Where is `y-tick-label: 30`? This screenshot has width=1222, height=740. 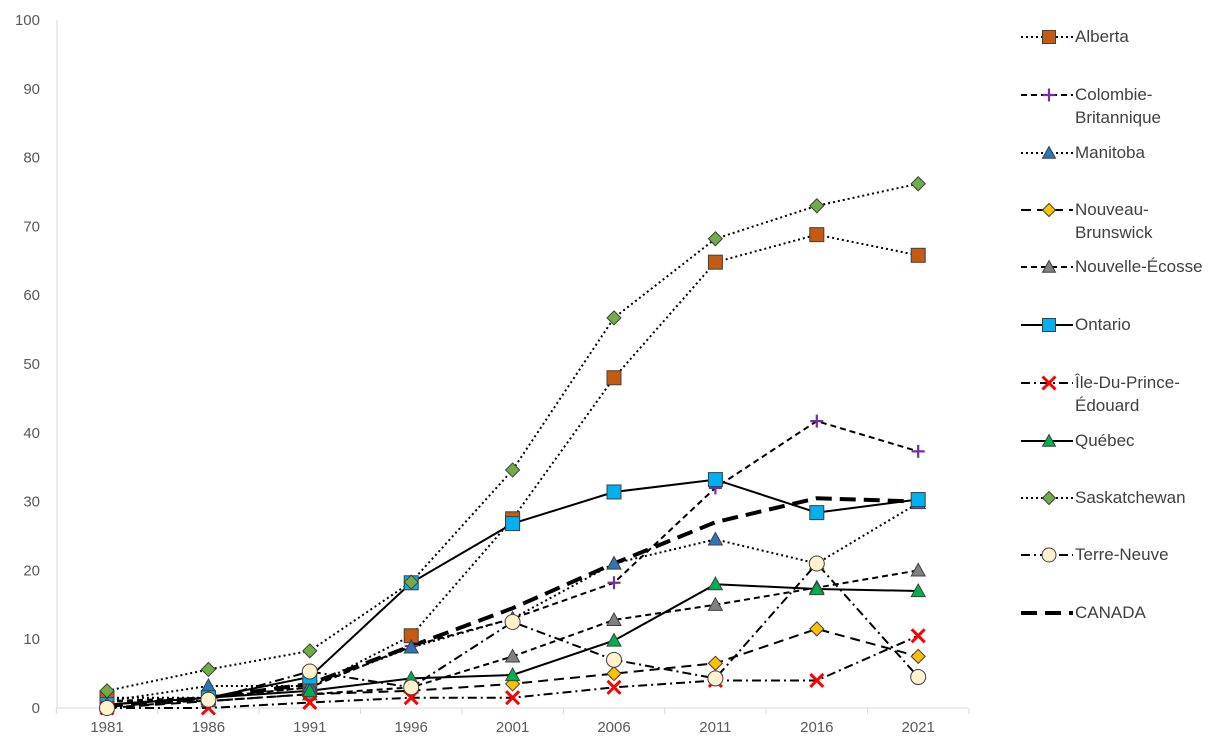 y-tick-label: 30 is located at coordinates (31, 502).